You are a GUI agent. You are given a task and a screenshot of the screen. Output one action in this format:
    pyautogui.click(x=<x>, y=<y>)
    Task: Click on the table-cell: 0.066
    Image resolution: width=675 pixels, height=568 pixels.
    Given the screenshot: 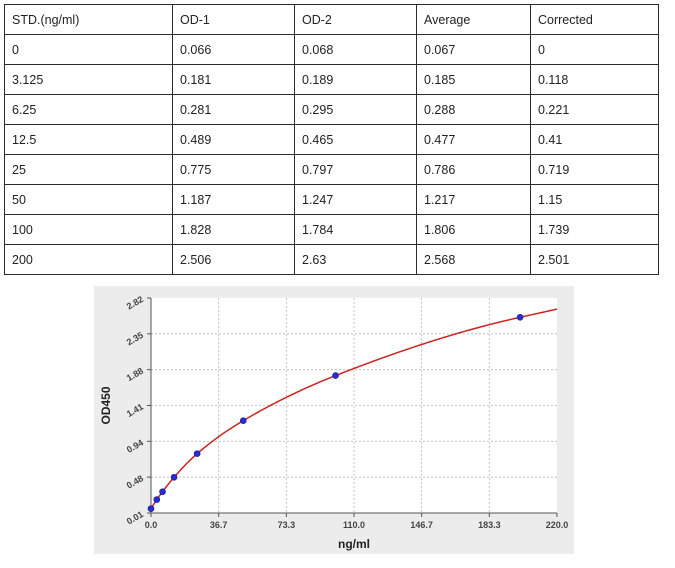 What is the action you would take?
    pyautogui.click(x=233, y=49)
    